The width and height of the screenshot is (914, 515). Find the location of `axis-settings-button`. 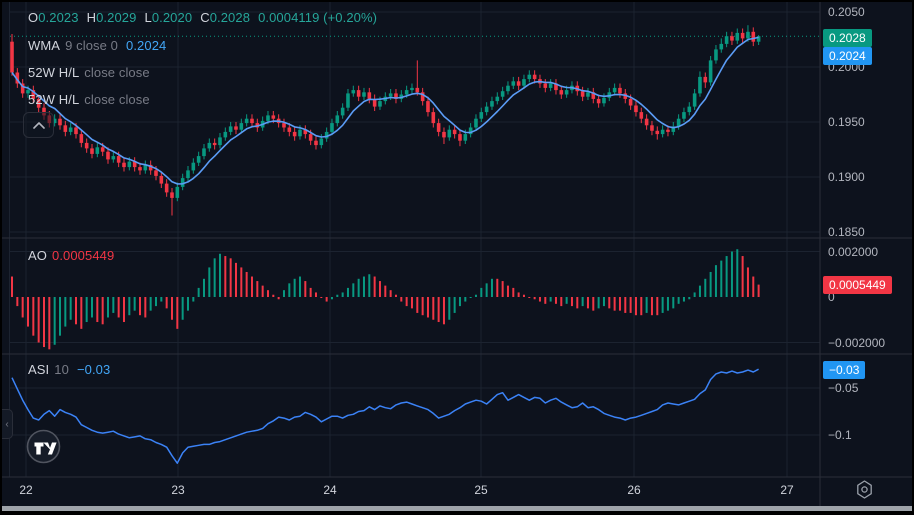

axis-settings-button is located at coordinates (864, 489).